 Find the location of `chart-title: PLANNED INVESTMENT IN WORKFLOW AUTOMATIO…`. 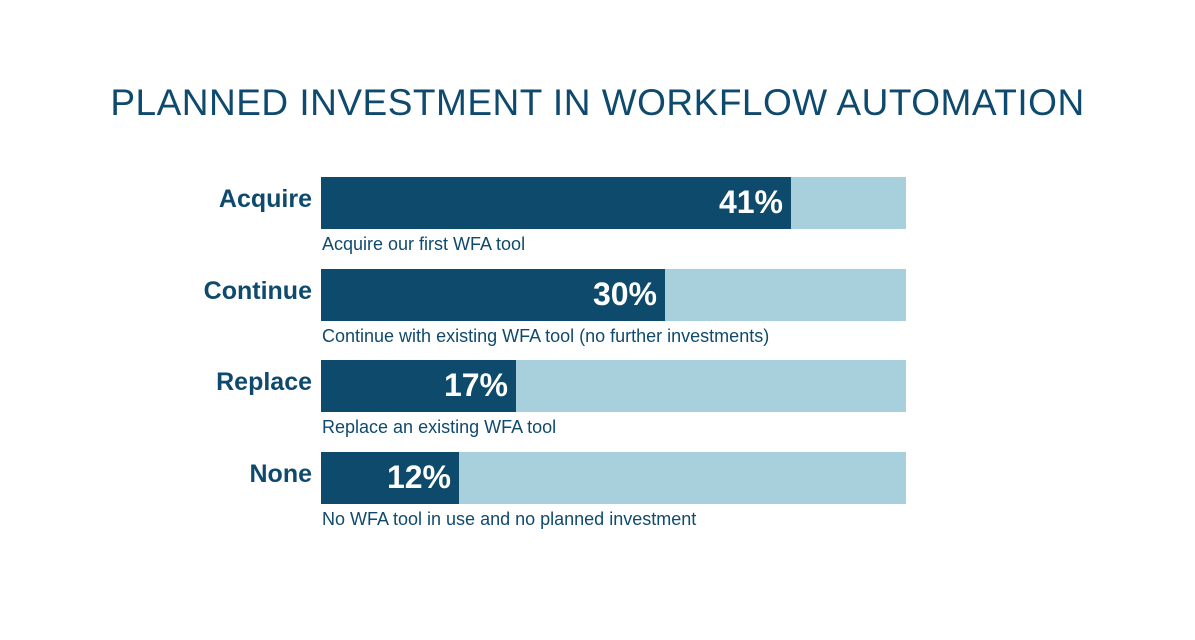

chart-title: PLANNED INVESTMENT IN WORKFLOW AUTOMATIO… is located at coordinates (597, 102).